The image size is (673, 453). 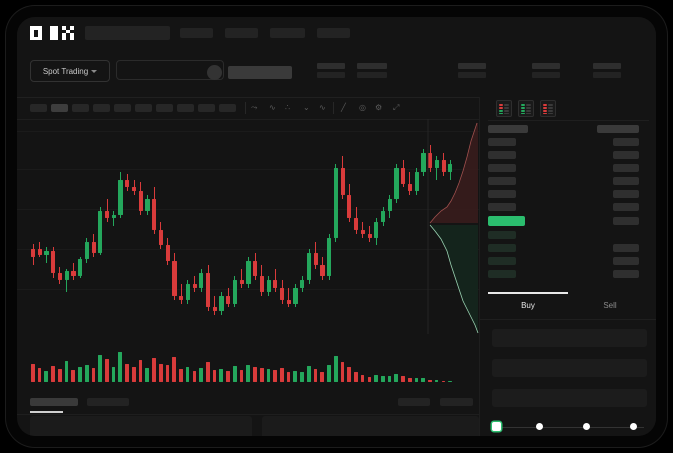 What do you see at coordinates (569, 368) in the screenshot?
I see `order-amount-input` at bounding box center [569, 368].